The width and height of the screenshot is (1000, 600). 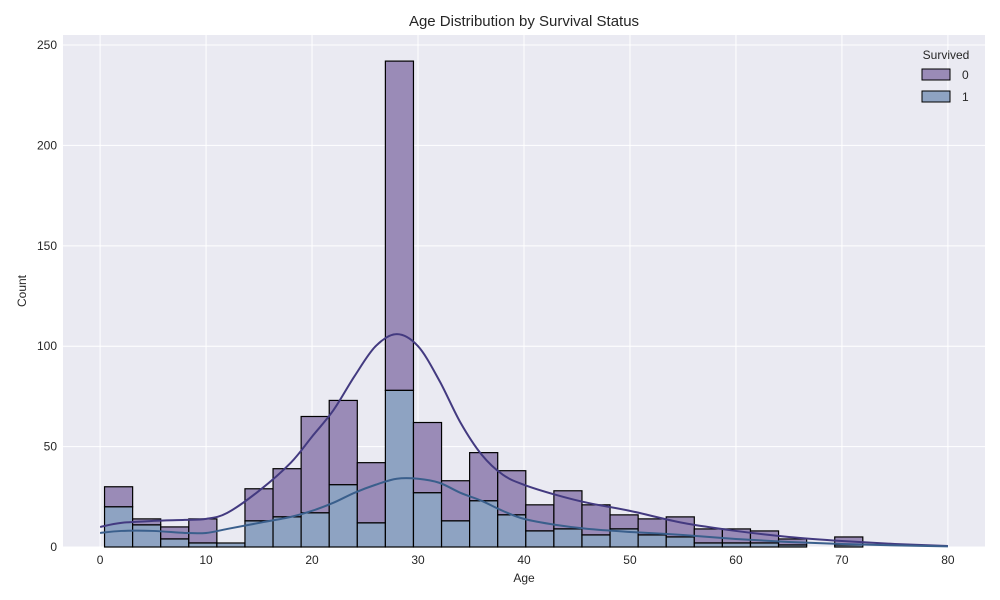 I want to click on legend-title: Survived, so click(x=946, y=55).